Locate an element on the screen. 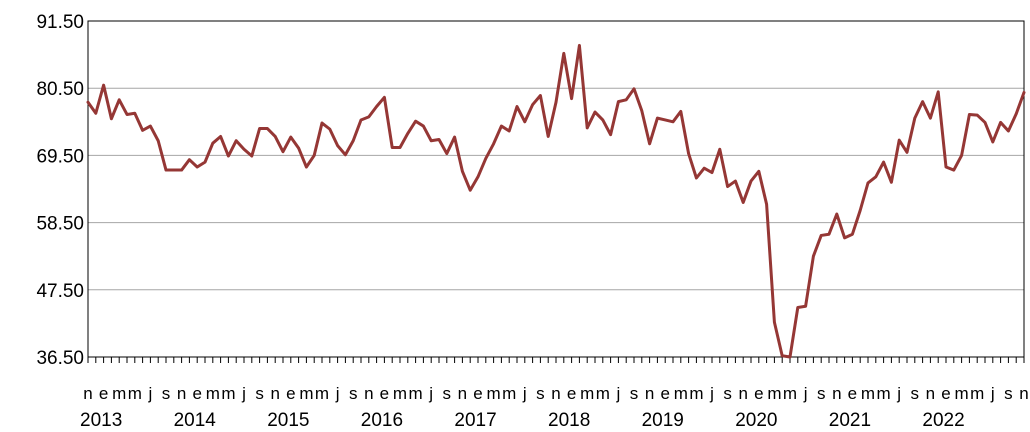 This screenshot has height=432, width=1030. x-year-label: 2021 is located at coordinates (850, 420).